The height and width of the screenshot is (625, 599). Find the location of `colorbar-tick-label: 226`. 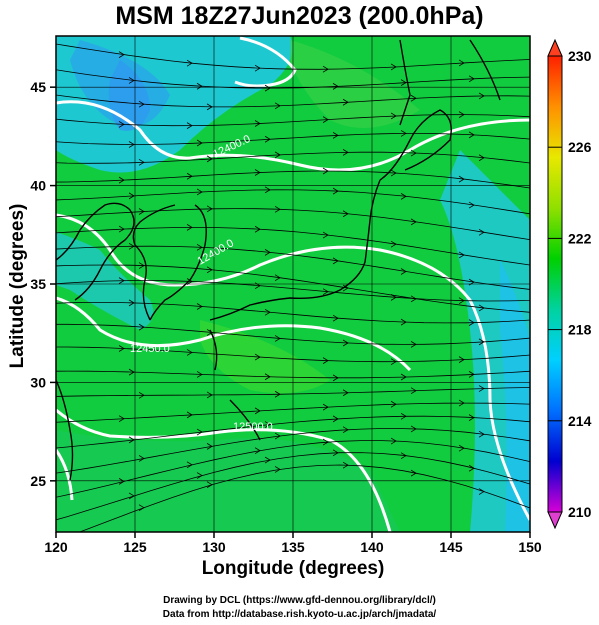

colorbar-tick-label: 226 is located at coordinates (580, 147).